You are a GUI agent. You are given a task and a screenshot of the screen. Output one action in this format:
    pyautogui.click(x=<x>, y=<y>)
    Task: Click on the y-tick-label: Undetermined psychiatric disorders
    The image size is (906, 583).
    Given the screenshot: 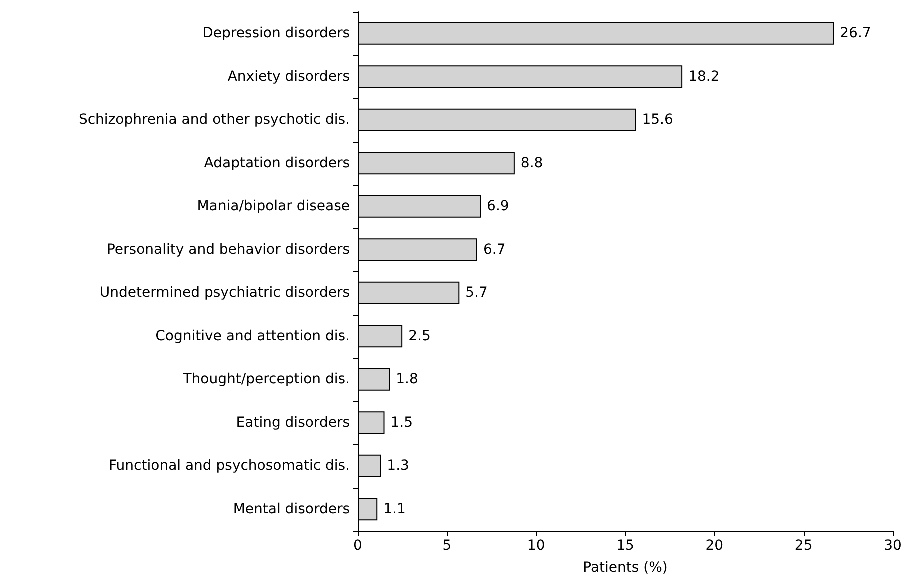 What is the action you would take?
    pyautogui.click(x=225, y=293)
    